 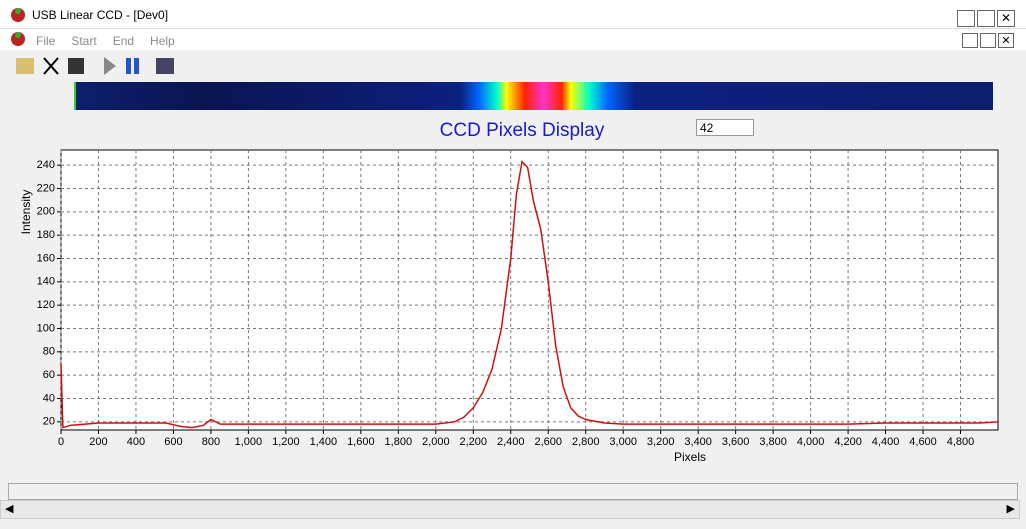 What do you see at coordinates (811, 442) in the screenshot?
I see `x-tick-label: 4,000` at bounding box center [811, 442].